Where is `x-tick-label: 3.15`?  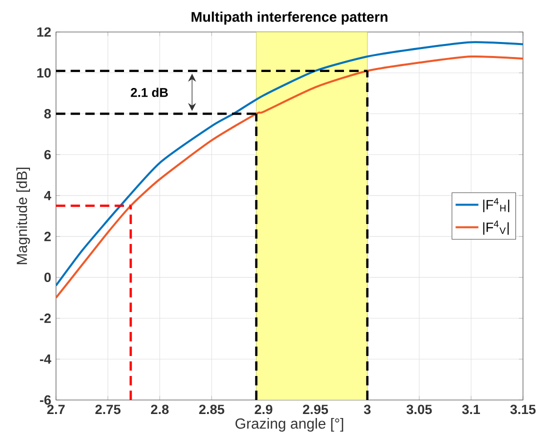
x-tick-label: 3.15 is located at coordinates (523, 409).